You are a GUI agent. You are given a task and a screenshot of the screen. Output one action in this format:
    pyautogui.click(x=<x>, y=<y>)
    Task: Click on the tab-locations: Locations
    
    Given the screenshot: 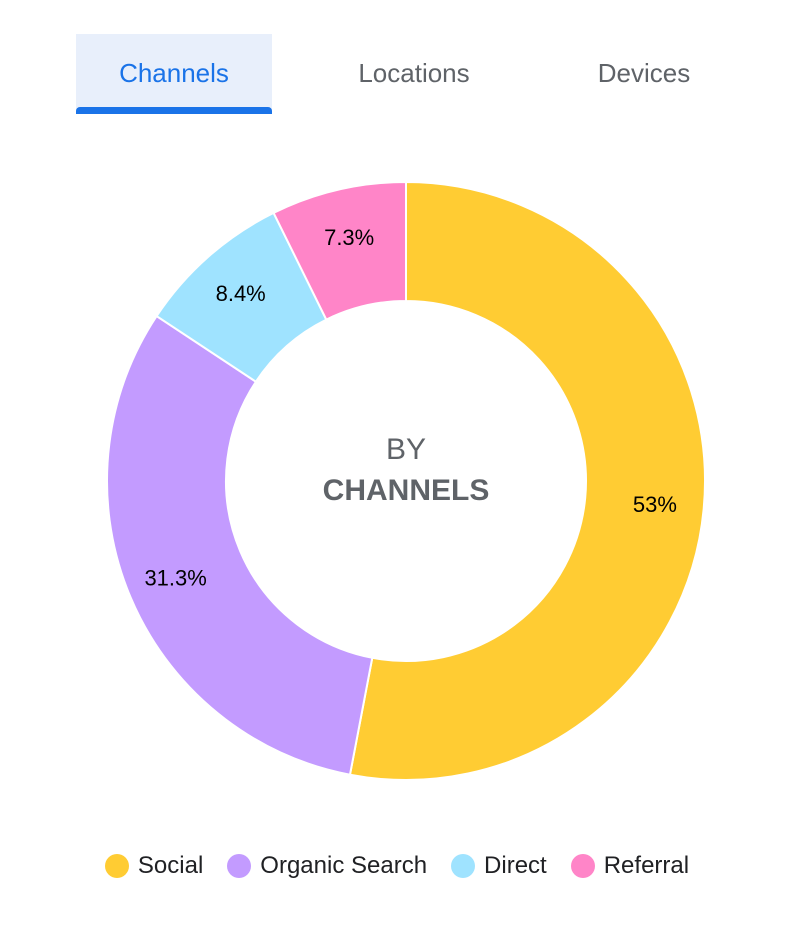 What is the action you would take?
    pyautogui.click(x=414, y=74)
    